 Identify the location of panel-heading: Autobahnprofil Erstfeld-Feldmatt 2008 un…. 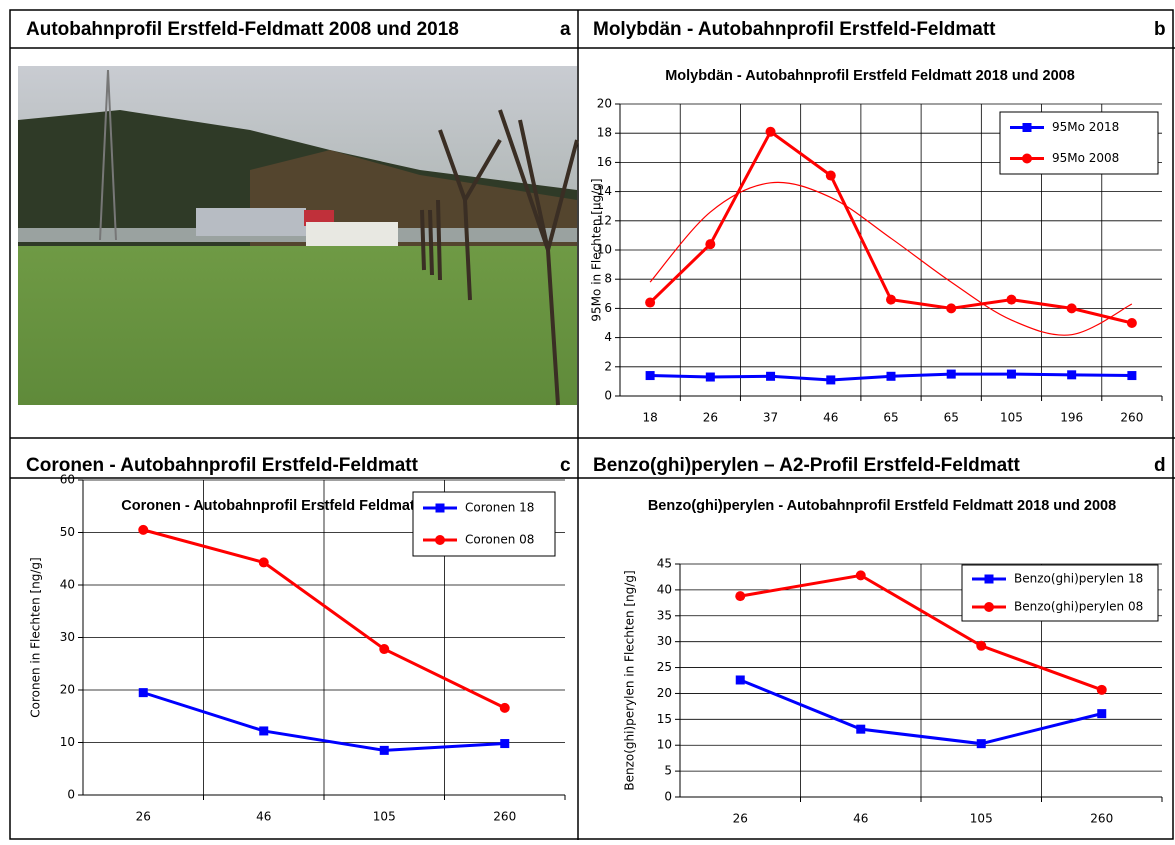
(242, 29).